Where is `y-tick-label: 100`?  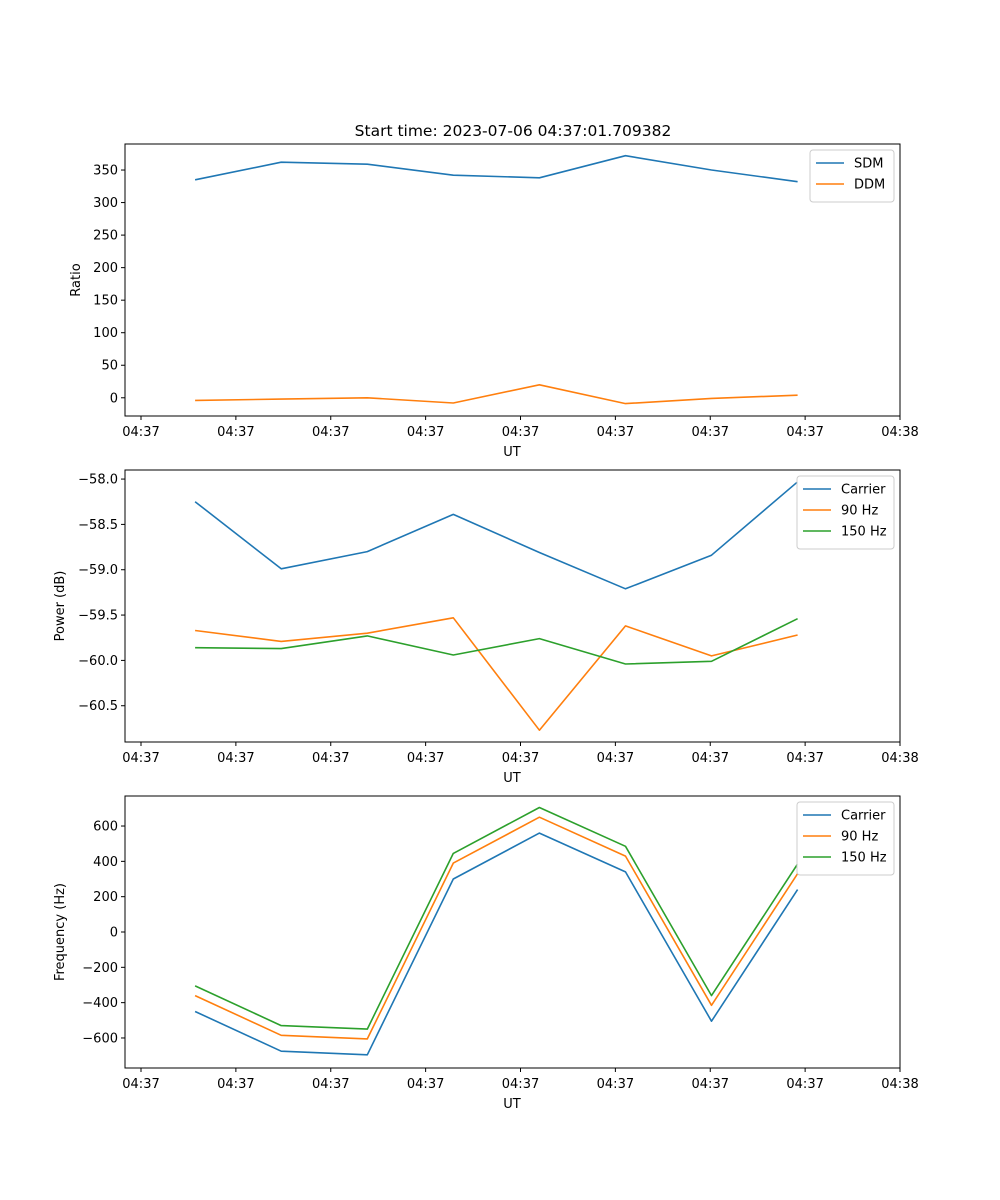 y-tick-label: 100 is located at coordinates (105, 333).